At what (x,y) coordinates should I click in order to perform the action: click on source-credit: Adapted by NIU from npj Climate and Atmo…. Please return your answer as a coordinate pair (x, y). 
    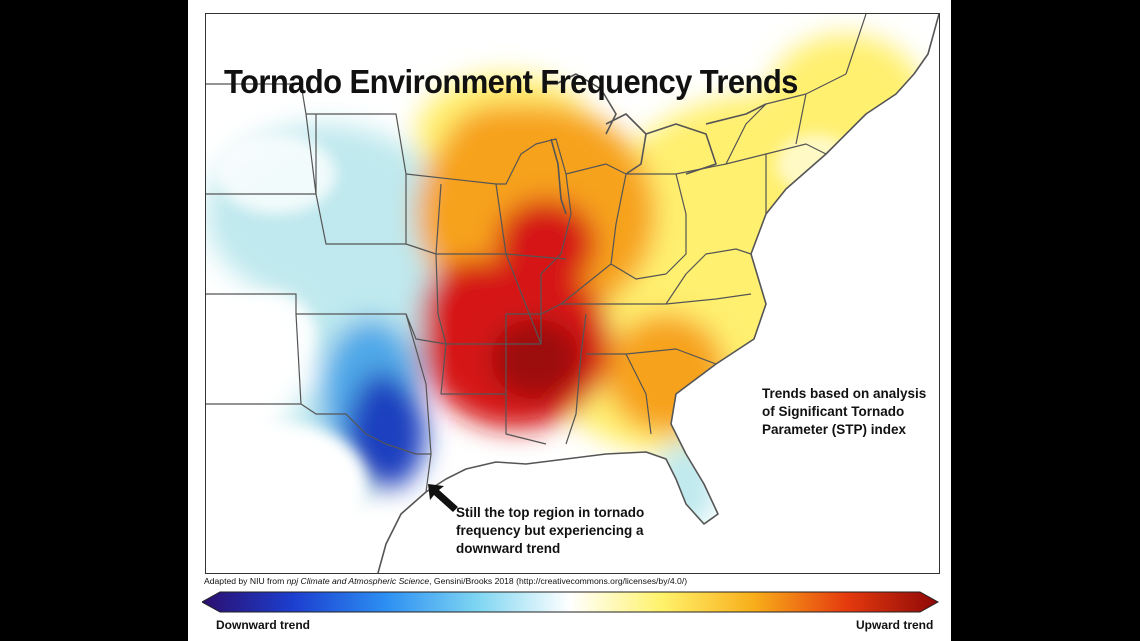
    Looking at the image, I should click on (445, 581).